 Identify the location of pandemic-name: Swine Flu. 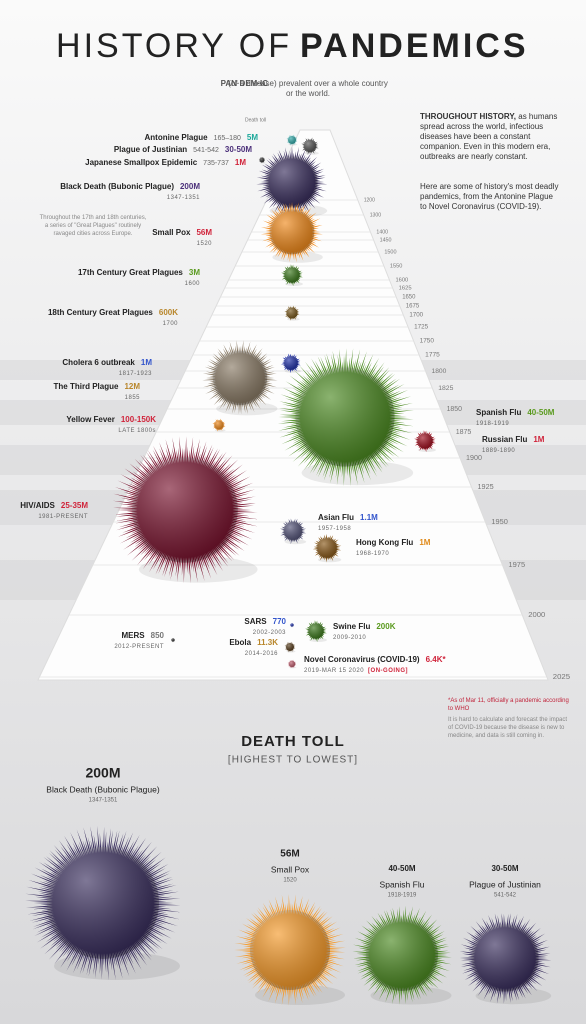
(351, 626).